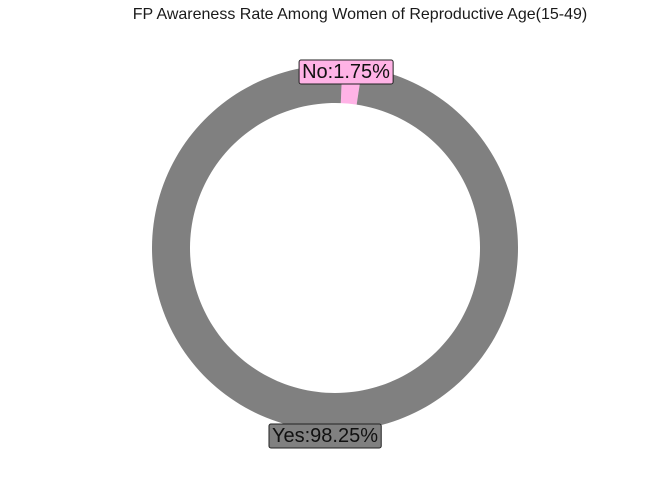  I want to click on slice-label-no: No:1.75%, so click(346, 72).